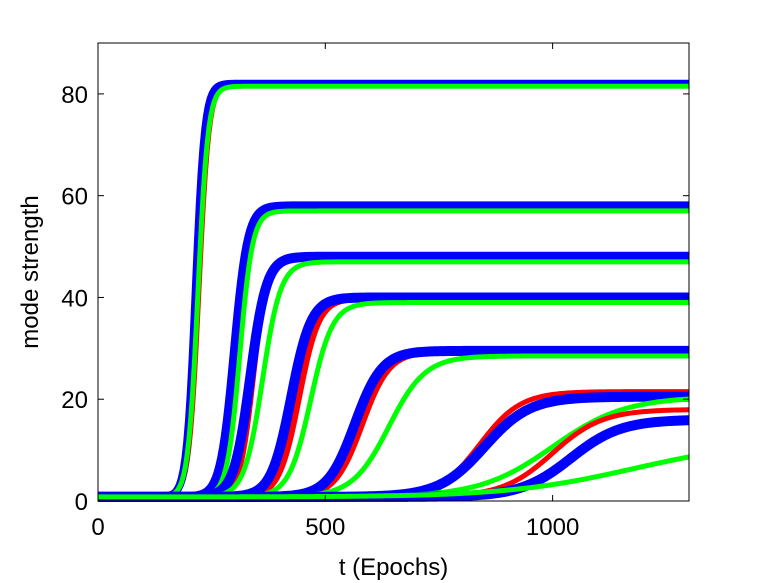  Describe the element at coordinates (97, 527) in the screenshot. I see `x-tick-label: 0` at that location.